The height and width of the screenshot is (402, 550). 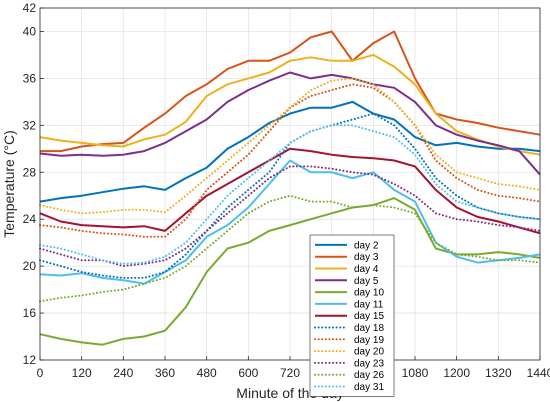 I want to click on legend-entry-label: day 4, so click(x=366, y=269).